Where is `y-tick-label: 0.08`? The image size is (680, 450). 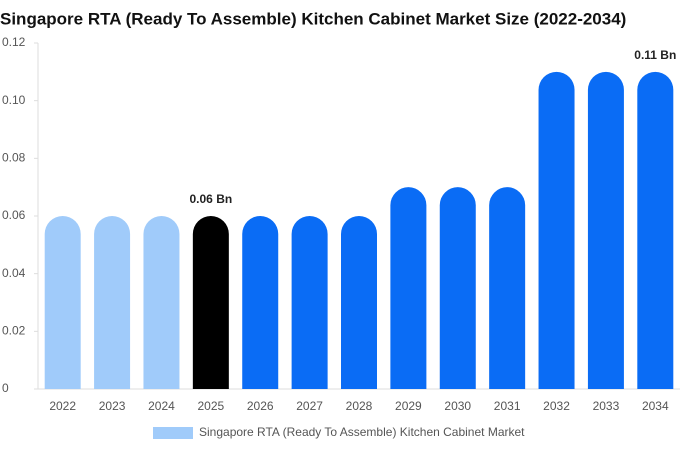 y-tick-label: 0.08 is located at coordinates (14, 158).